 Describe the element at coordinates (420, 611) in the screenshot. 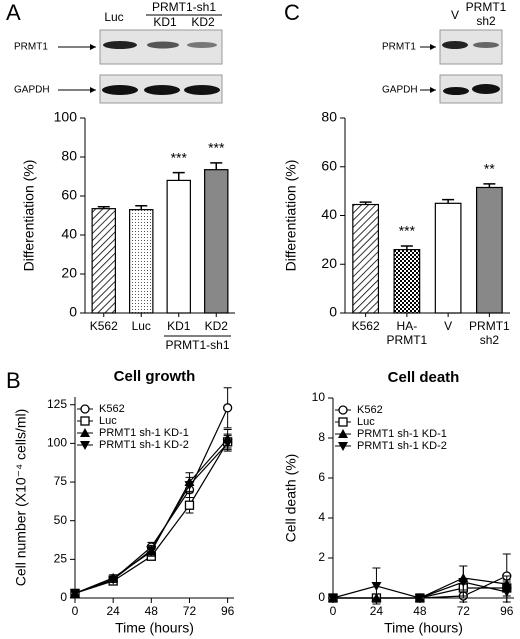

I see `x-tick-label: 48` at that location.